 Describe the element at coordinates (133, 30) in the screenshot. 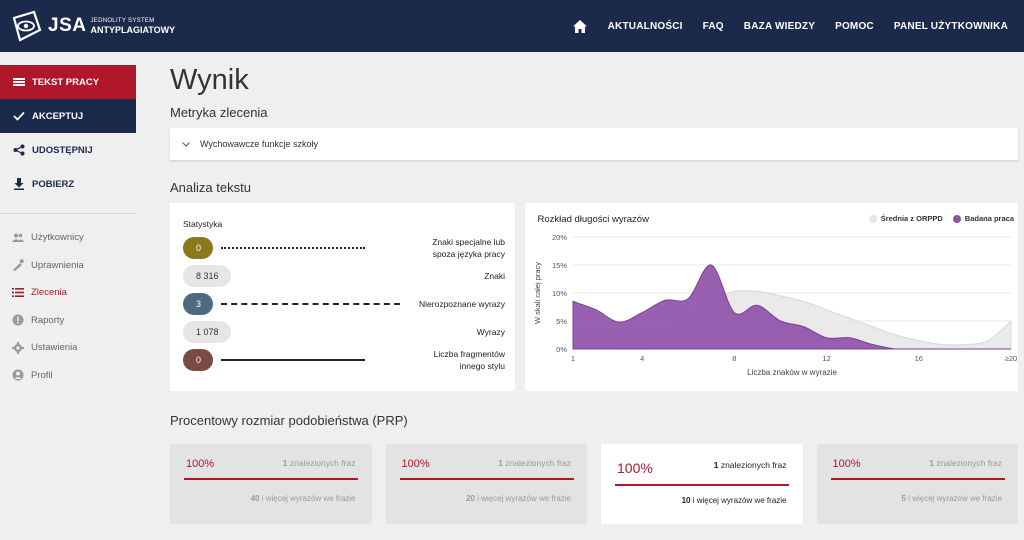

I see `logo-line-2: ANTYPLAGIATOWY` at that location.